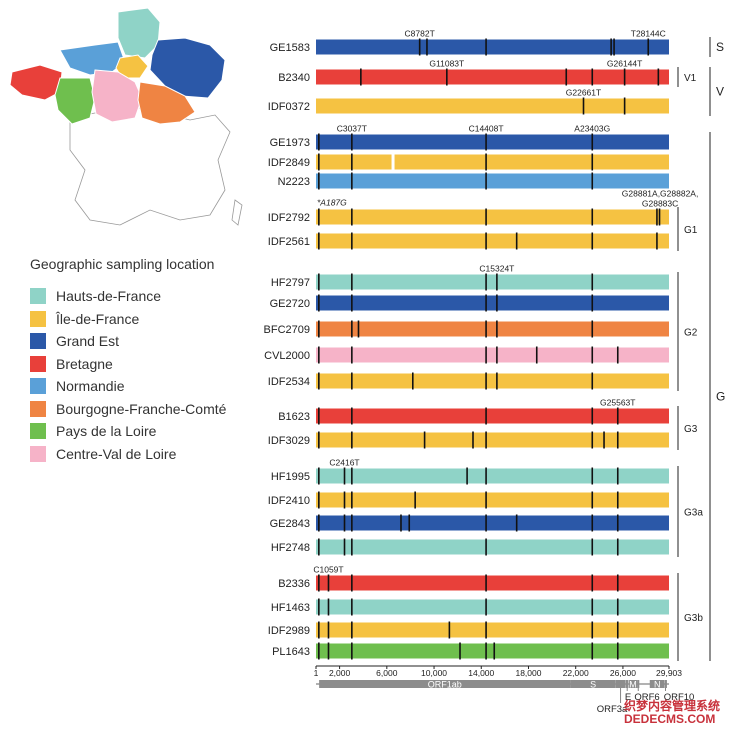  I want to click on mutation-label: C14408T, so click(486, 129).